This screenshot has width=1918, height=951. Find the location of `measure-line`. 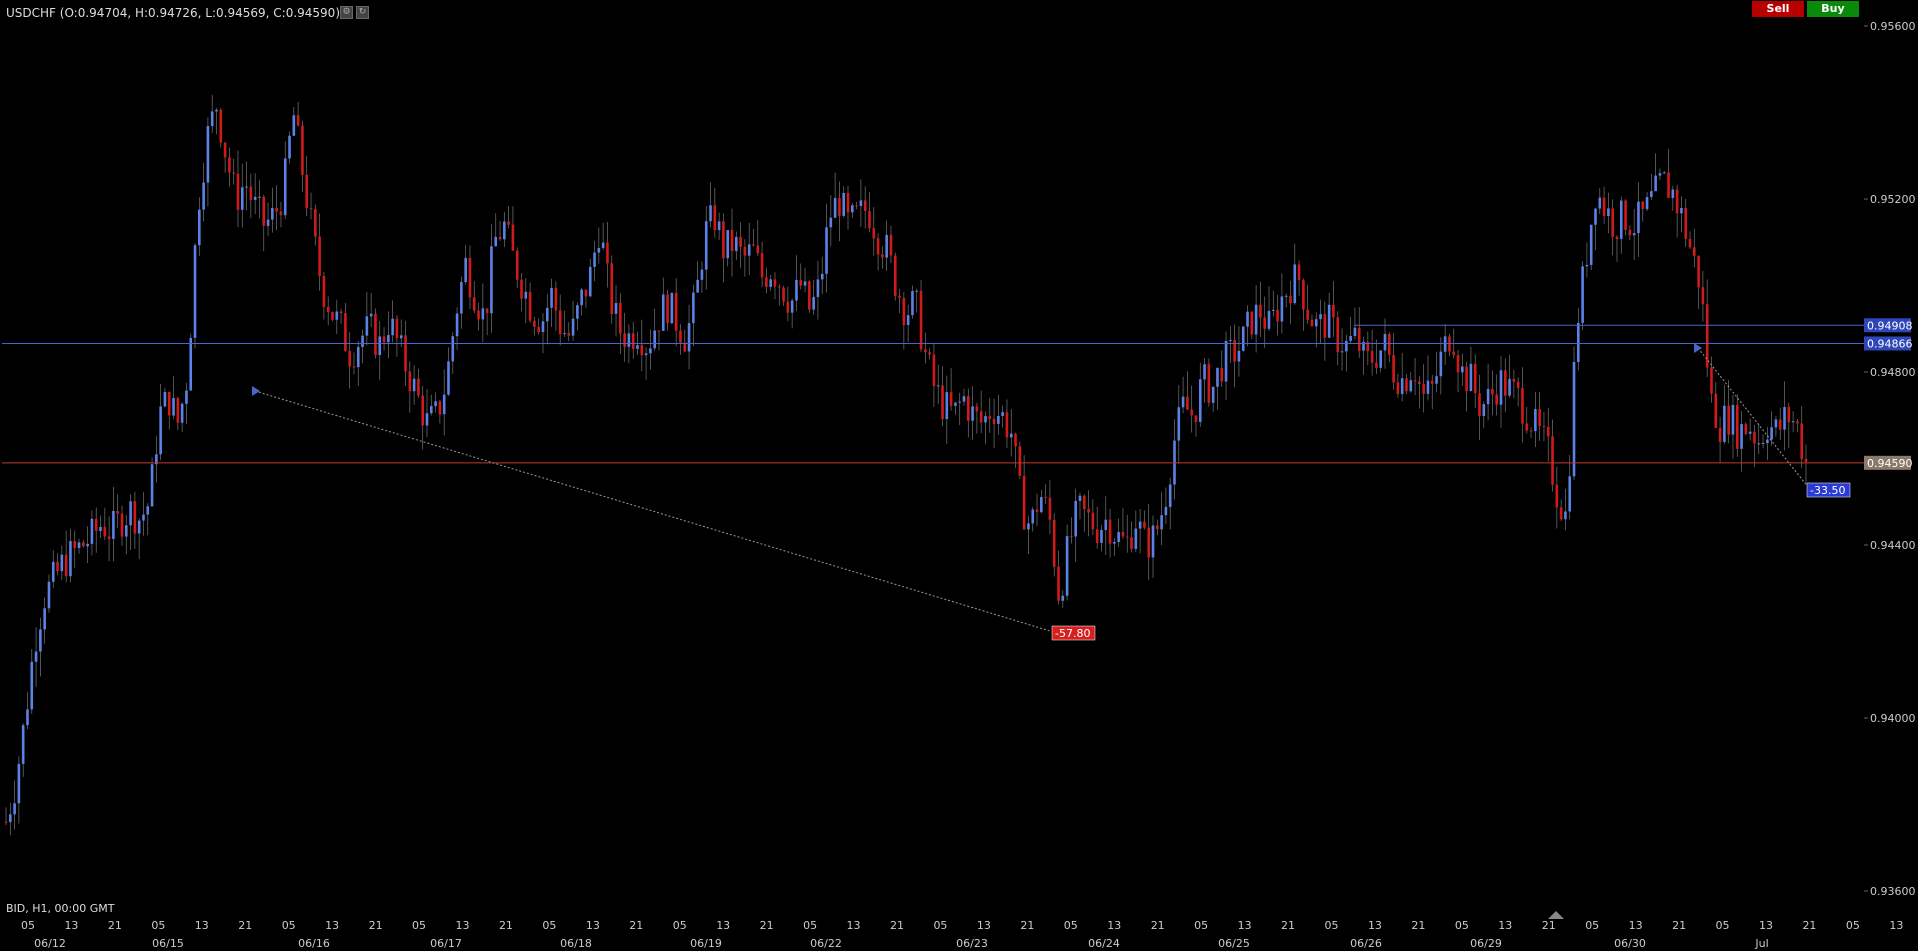

measure-line is located at coordinates (1753, 417).